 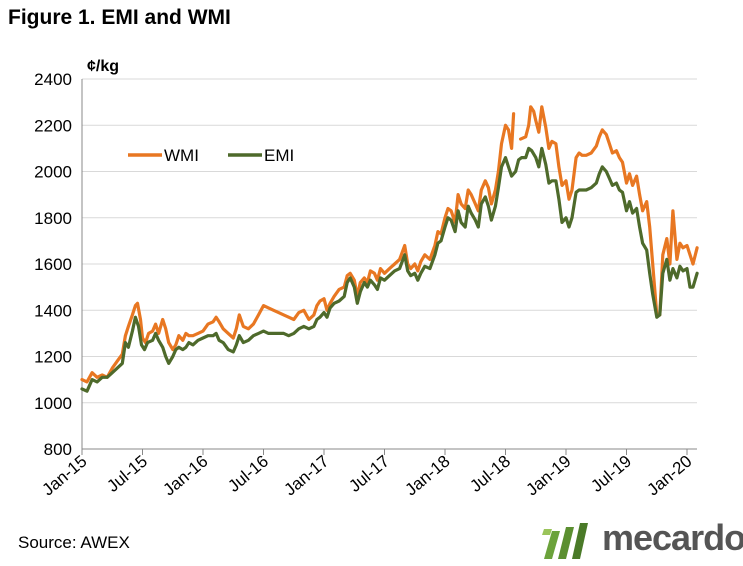 What do you see at coordinates (53, 218) in the screenshot?
I see `y-tick-label: 1800` at bounding box center [53, 218].